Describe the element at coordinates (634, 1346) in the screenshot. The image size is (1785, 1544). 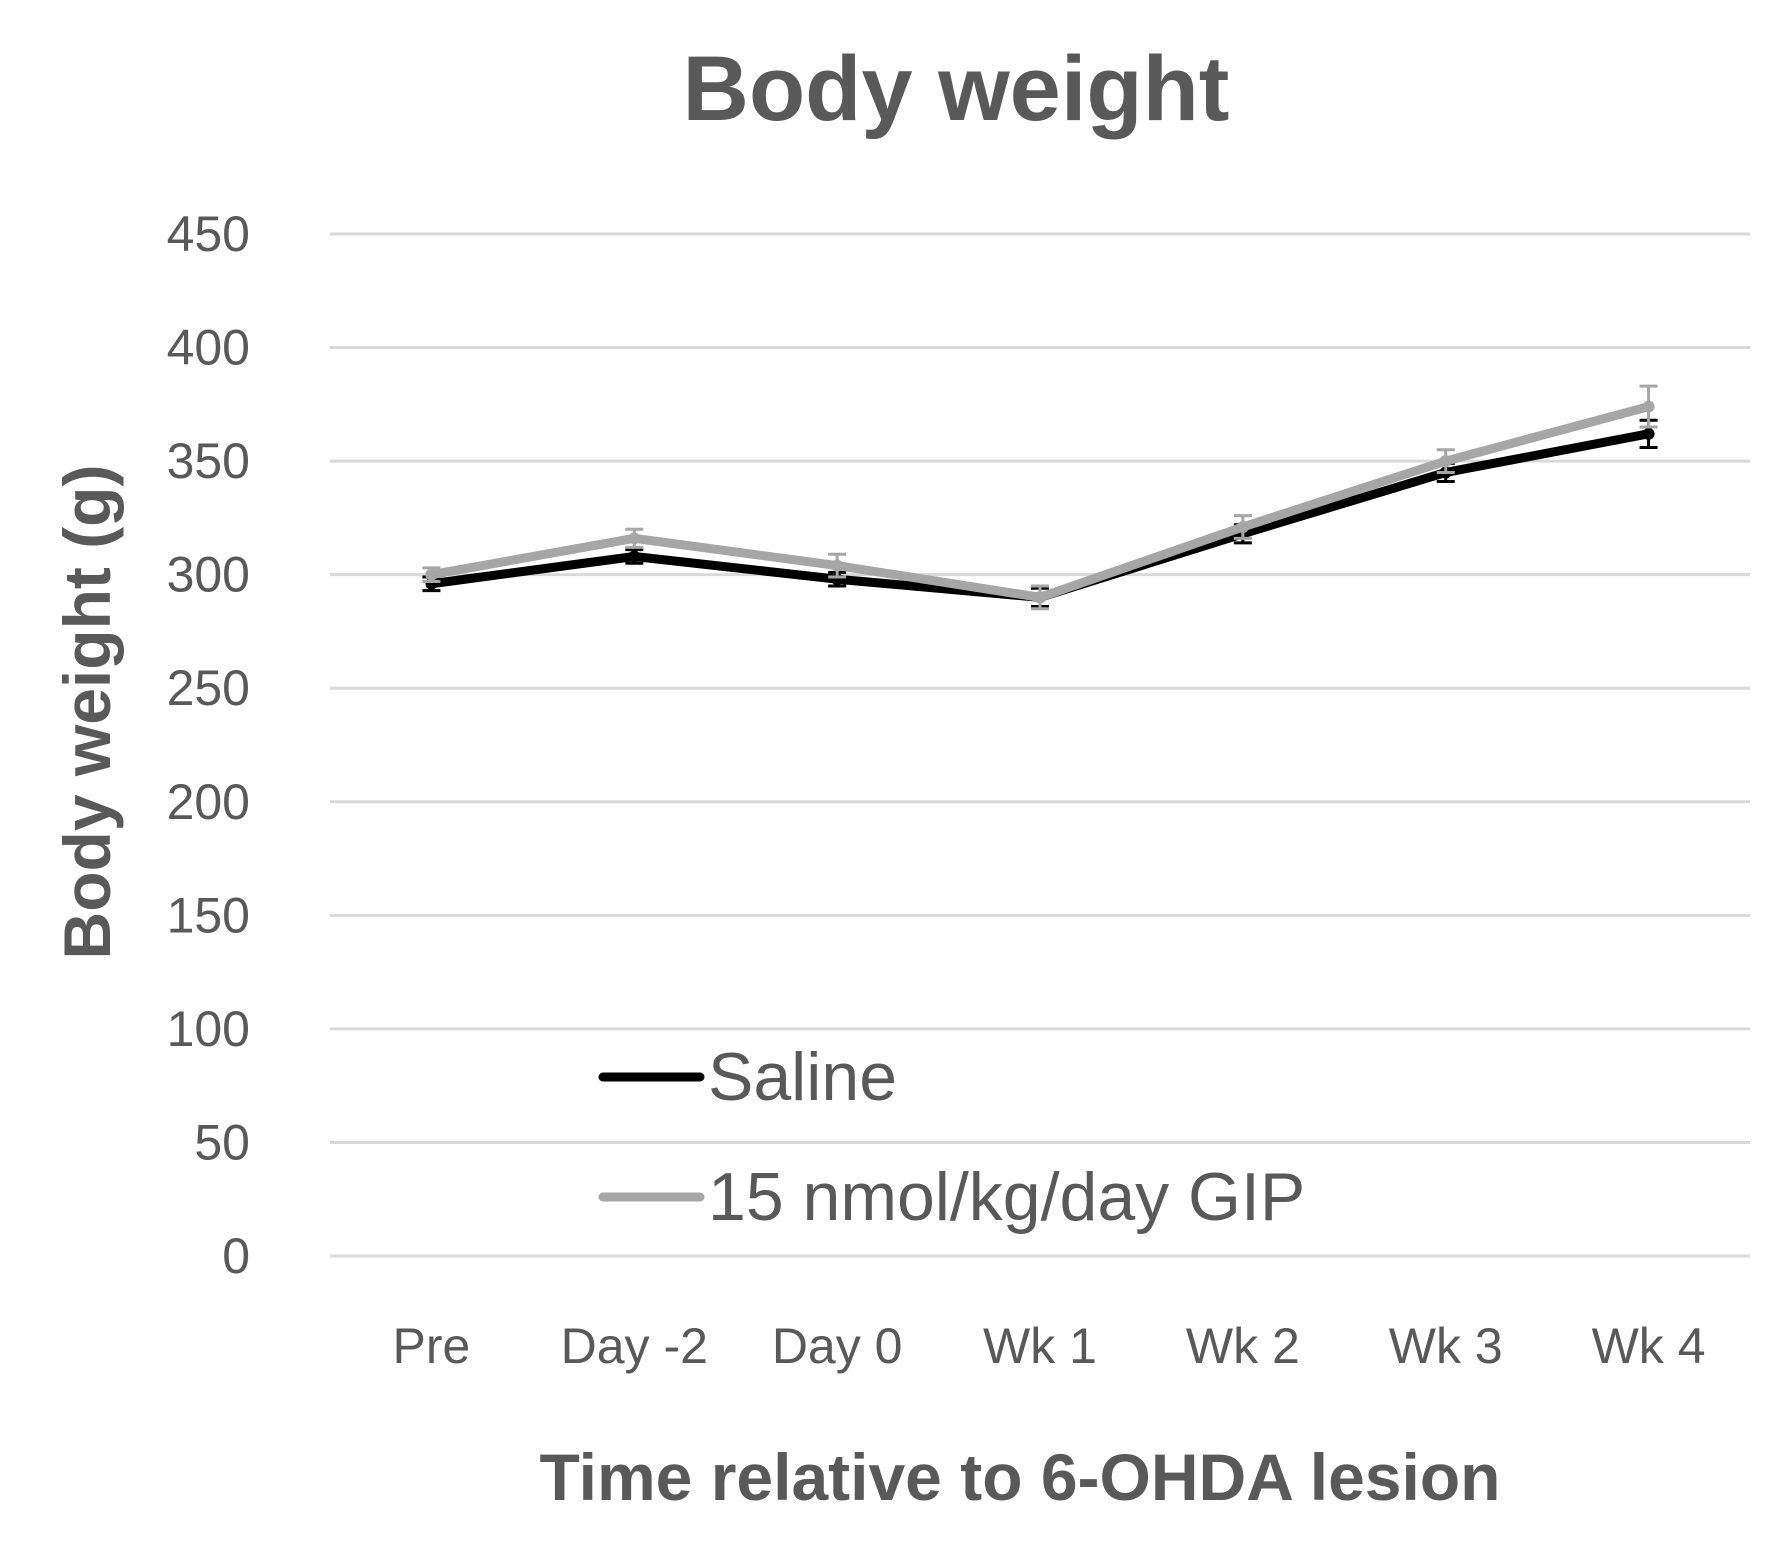
I see `x-tick-label-day-2: Day -2` at that location.